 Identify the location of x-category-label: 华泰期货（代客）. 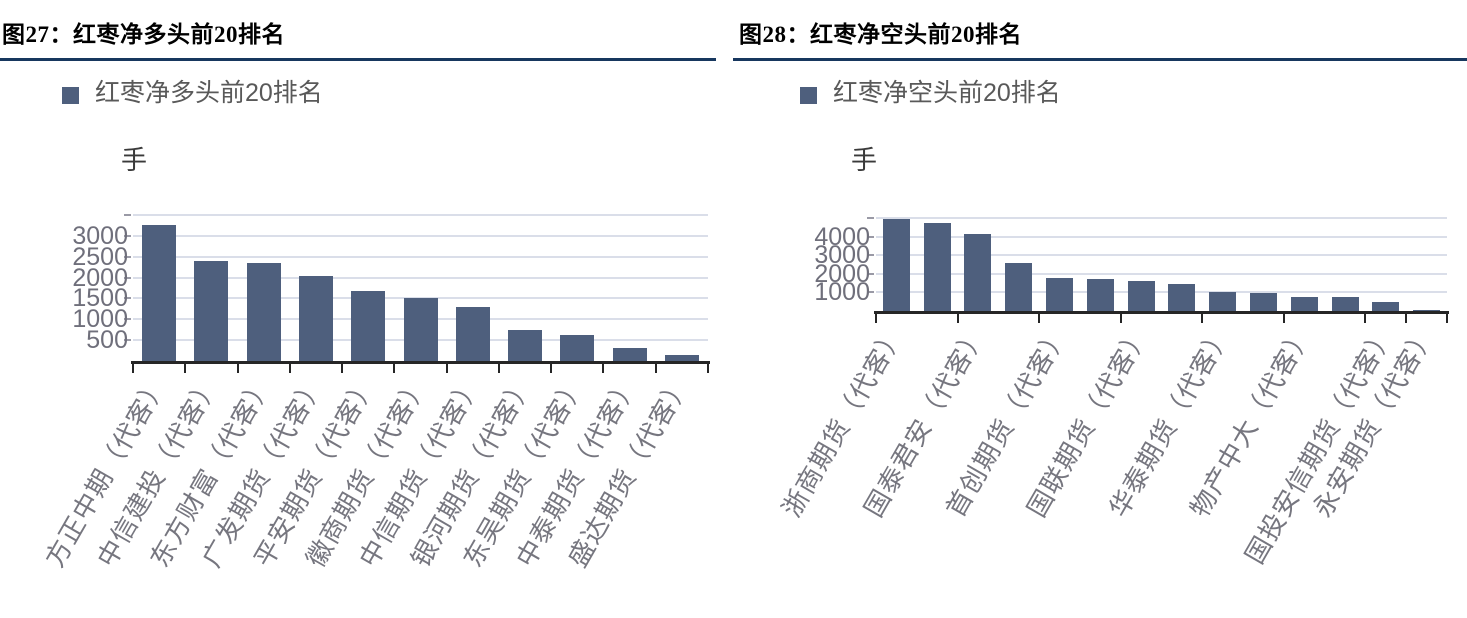
(1170, 421).